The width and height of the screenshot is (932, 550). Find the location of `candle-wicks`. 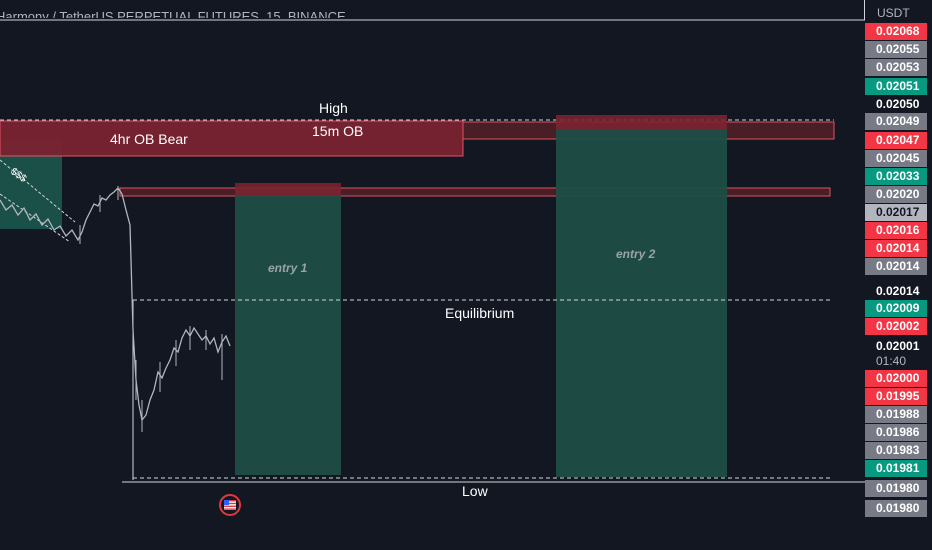

candle-wicks is located at coordinates (151, 309).